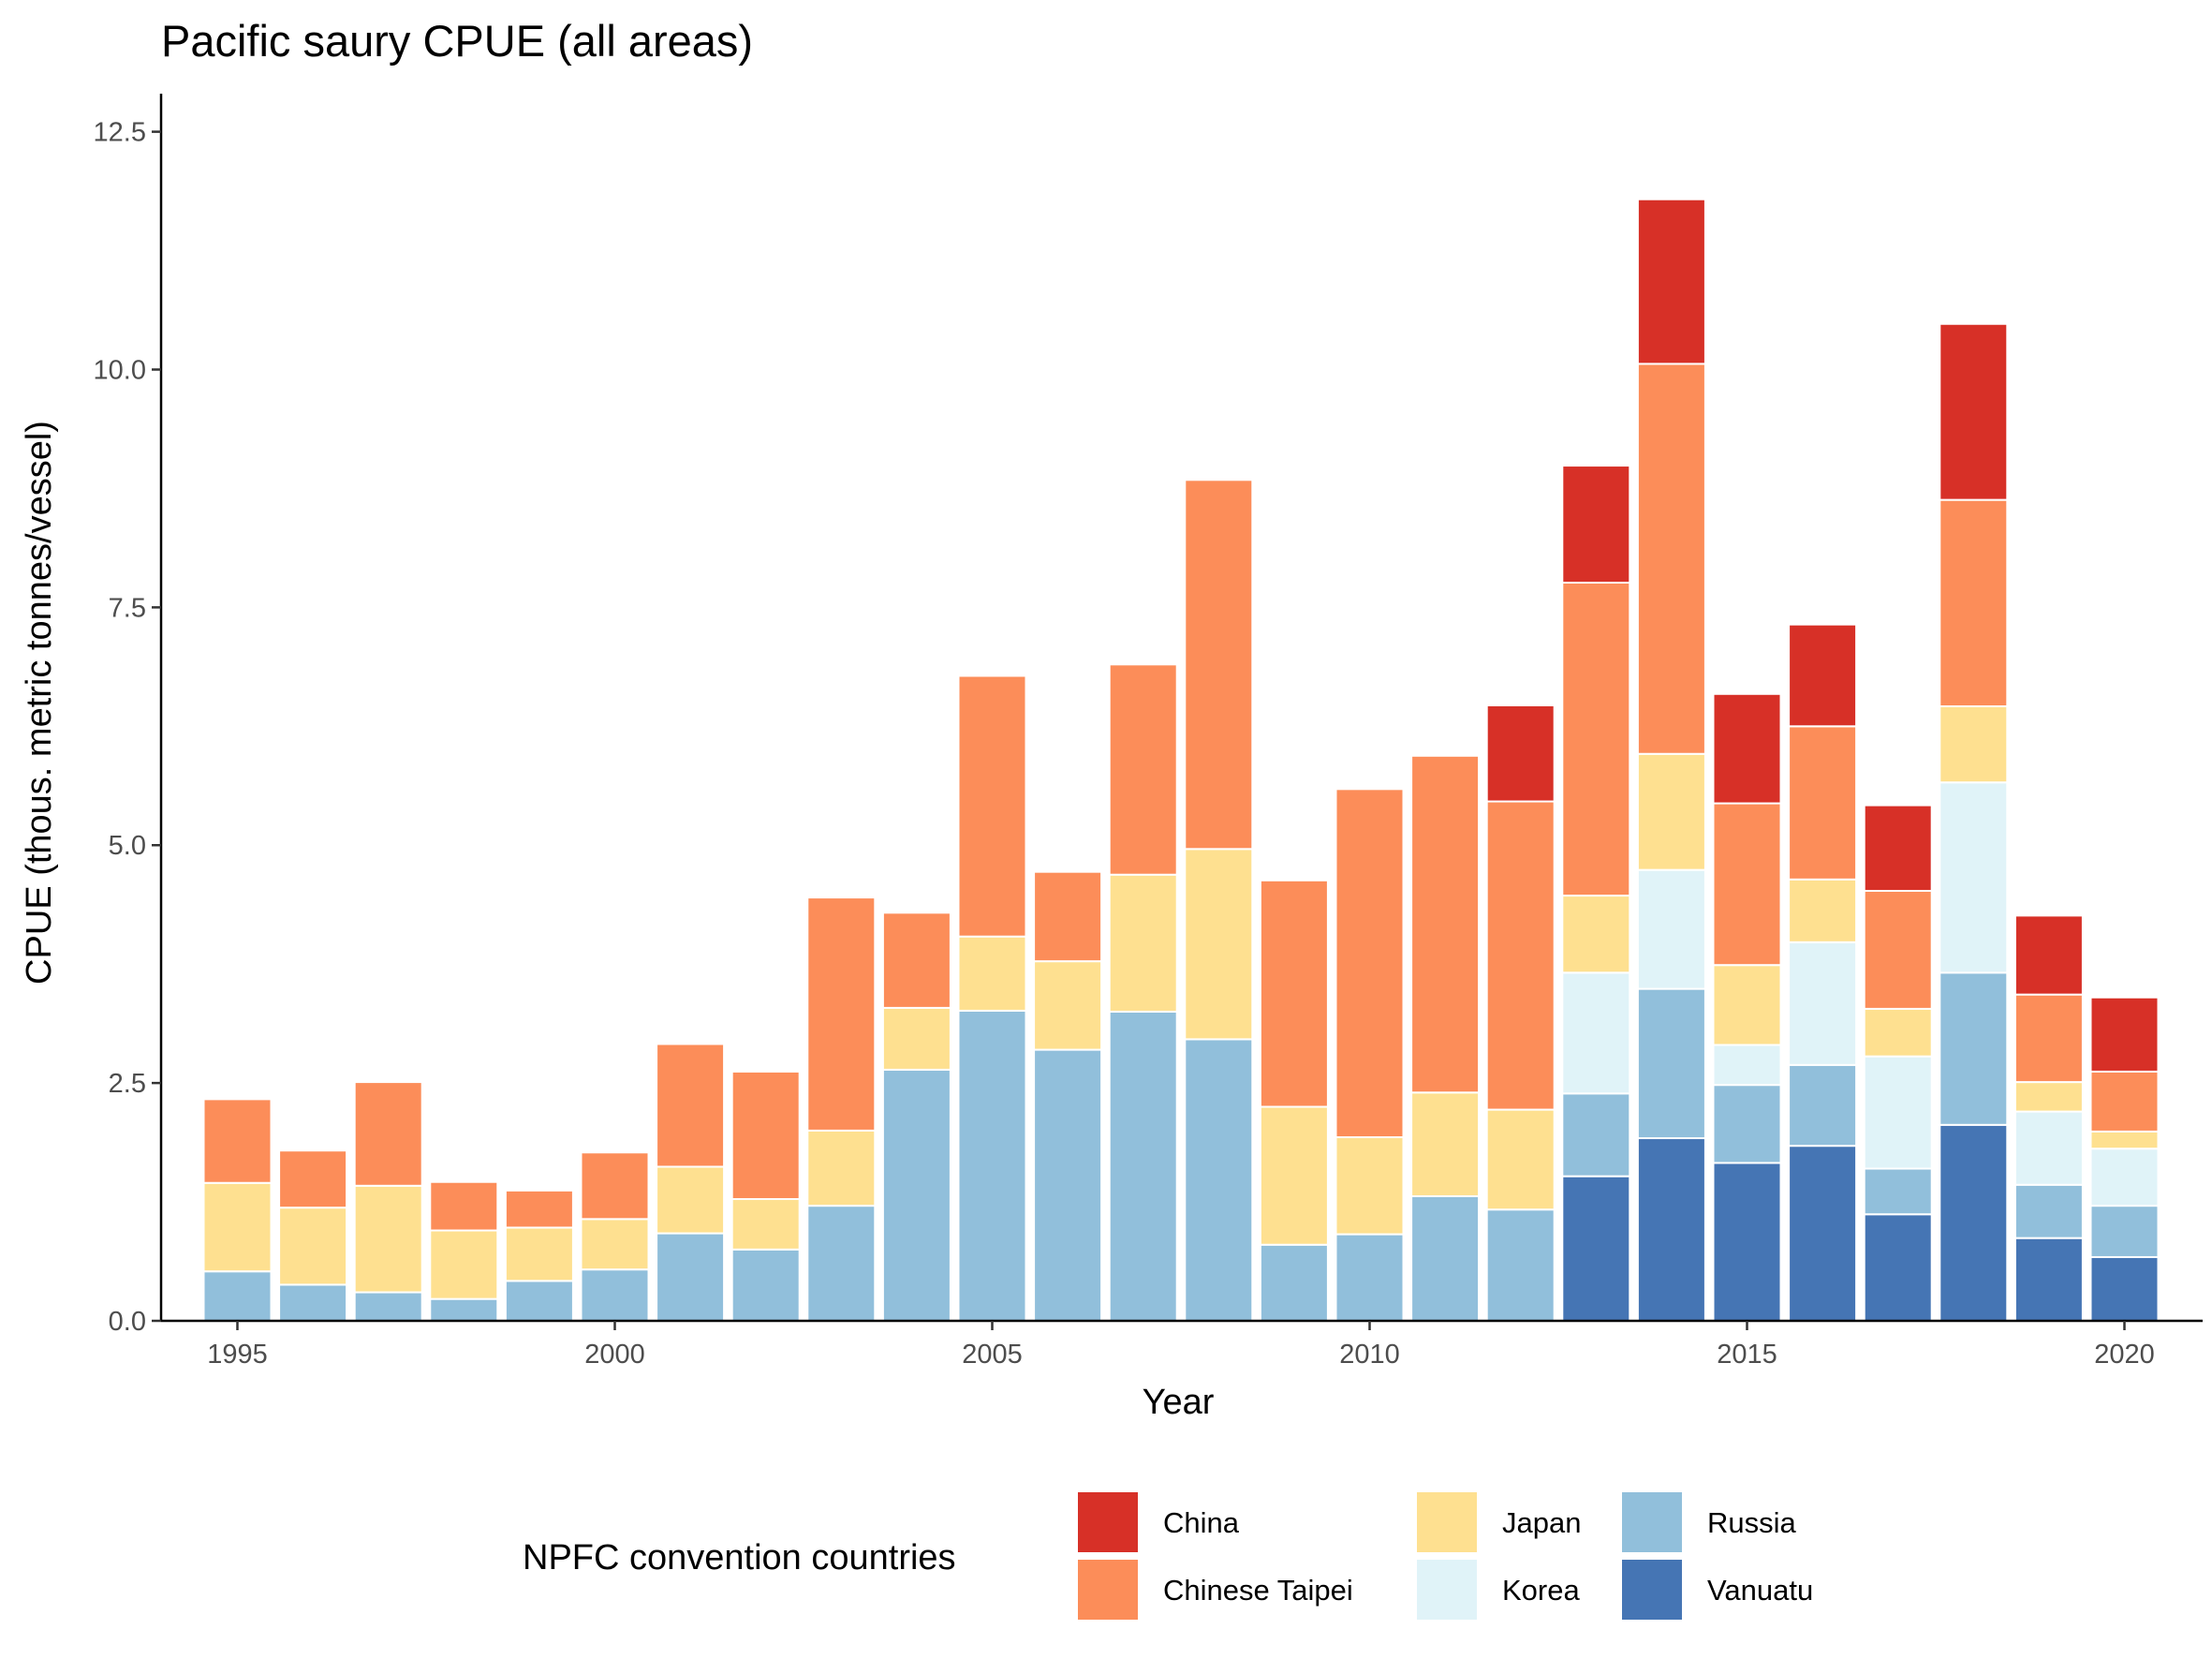 Image resolution: width=2212 pixels, height=1659 pixels. What do you see at coordinates (128, 1322) in the screenshot?
I see `y-tick-label: 0.0` at bounding box center [128, 1322].